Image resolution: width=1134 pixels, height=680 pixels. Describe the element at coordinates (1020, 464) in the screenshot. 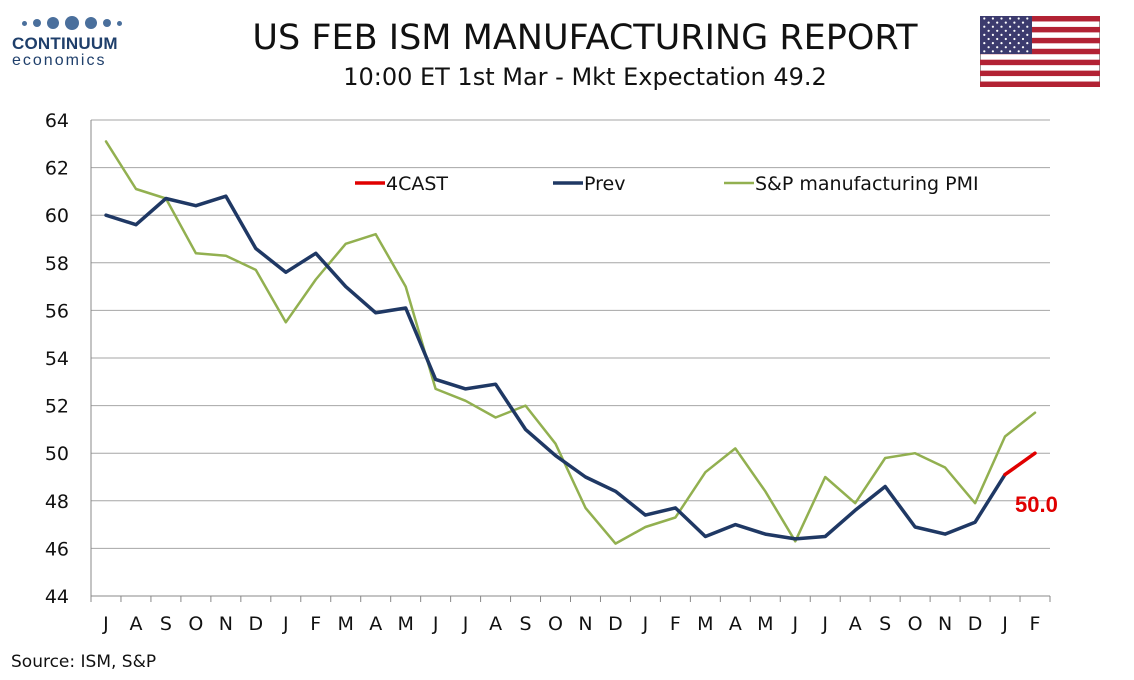

I see `series-line-4cast` at that location.